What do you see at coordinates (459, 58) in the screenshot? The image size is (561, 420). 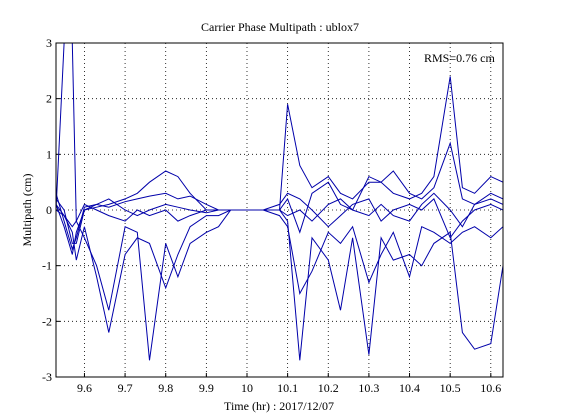 I see `rms-annotation: RMS=0.76 cm` at bounding box center [459, 58].